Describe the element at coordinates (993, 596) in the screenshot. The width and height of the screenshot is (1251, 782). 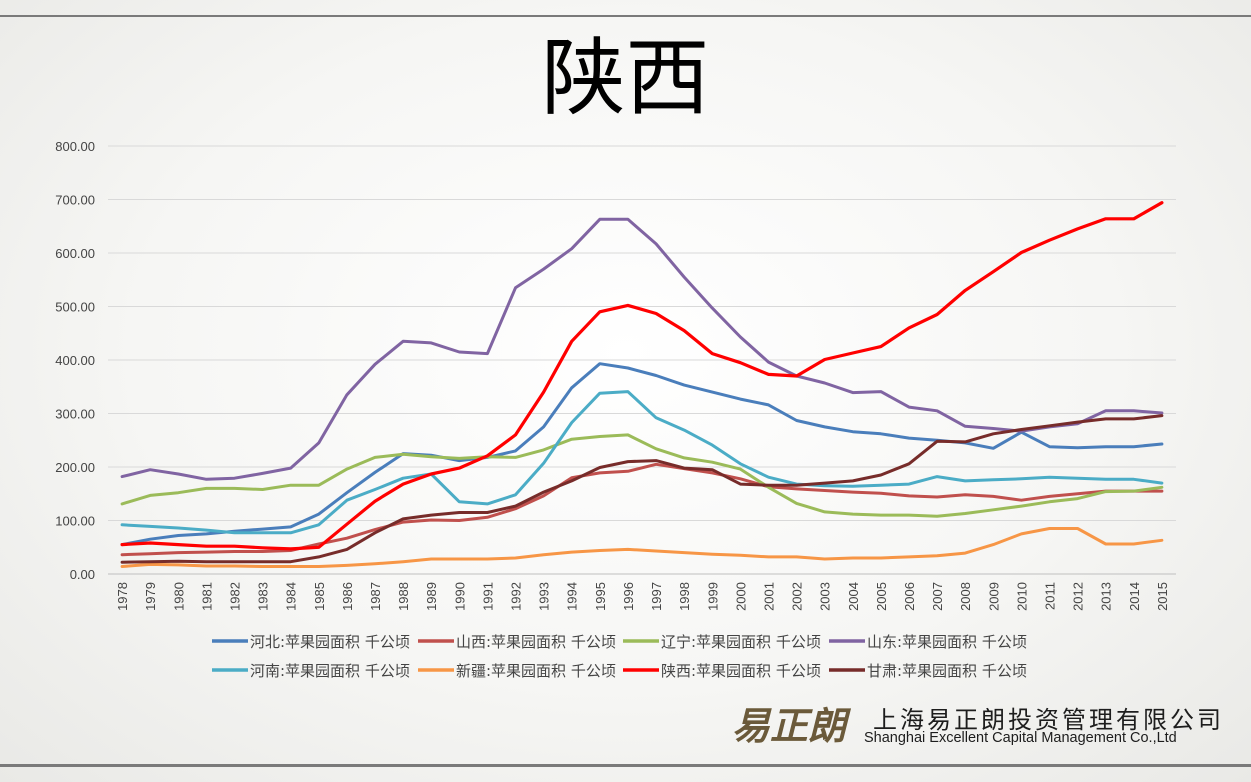
I see `x-tick-label: 2009` at that location.